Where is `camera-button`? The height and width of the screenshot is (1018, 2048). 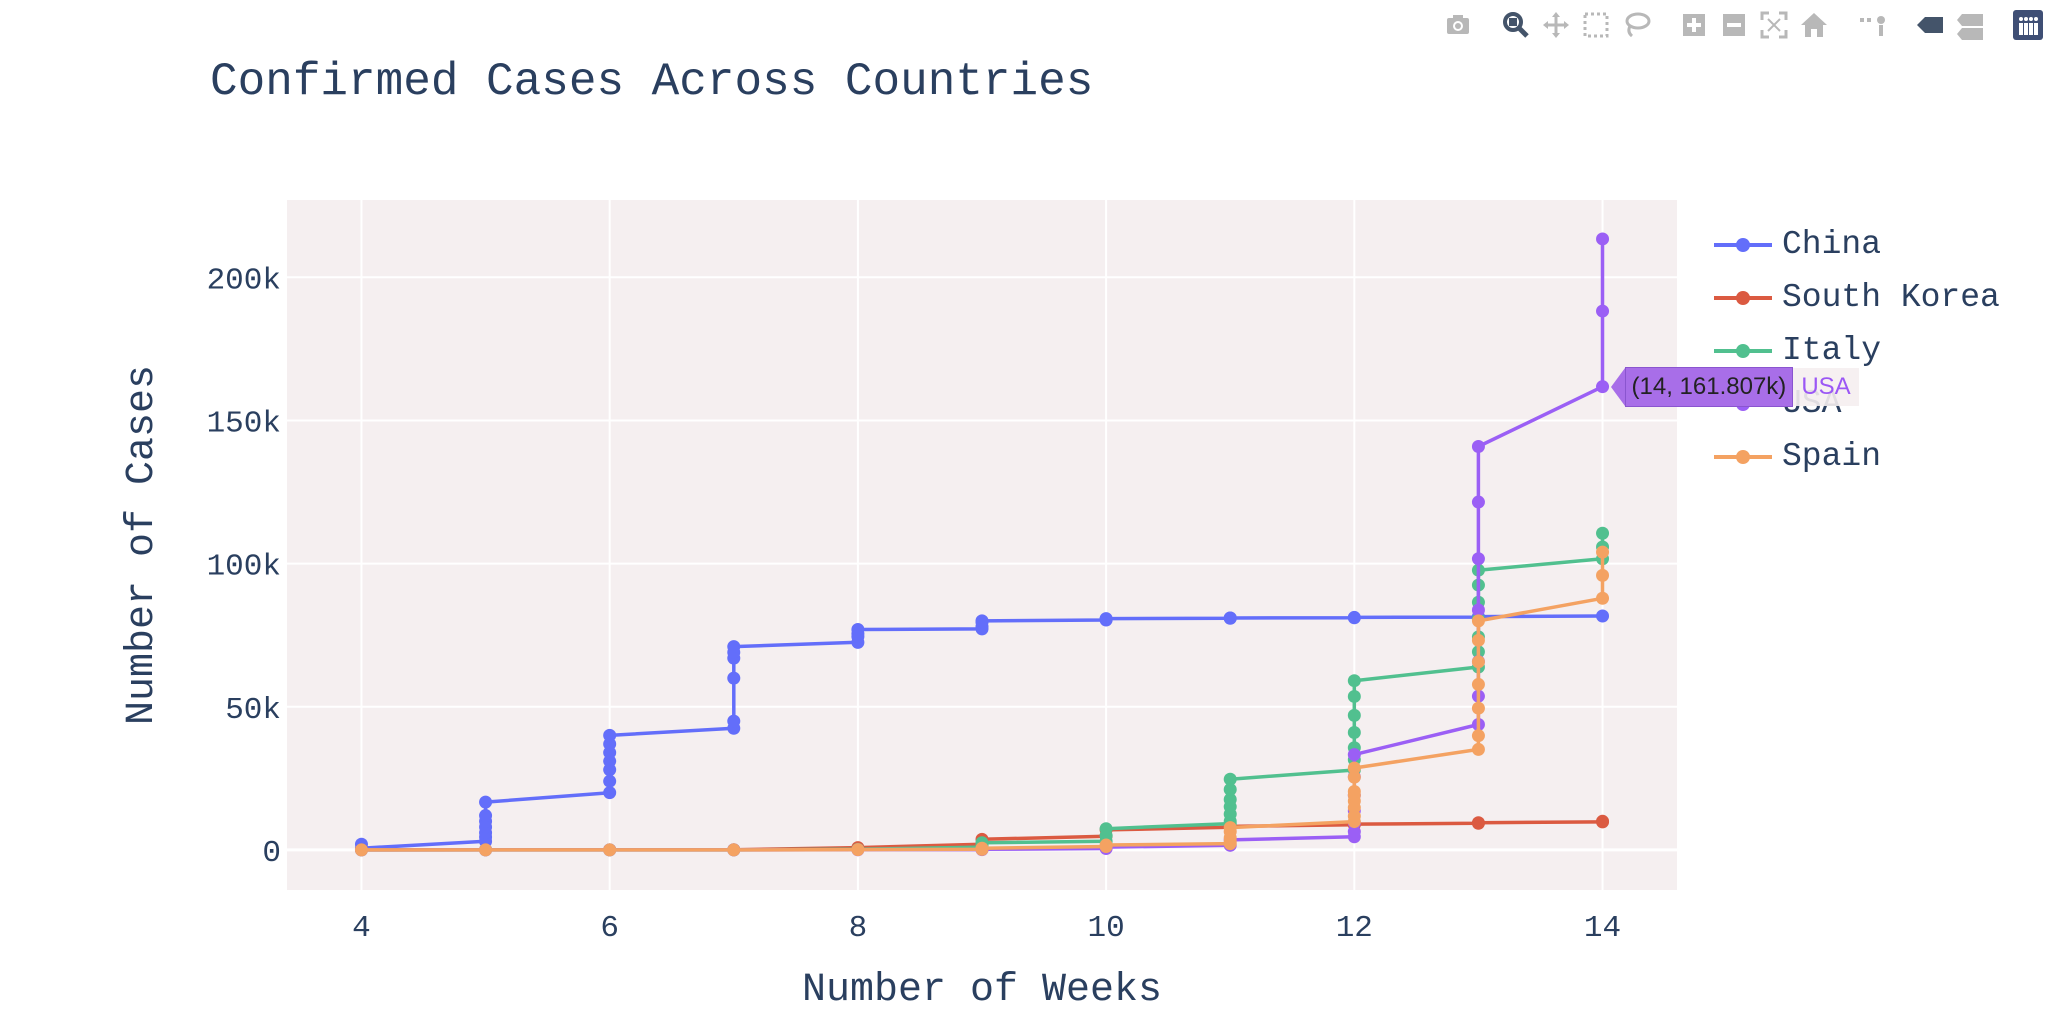 camera-button is located at coordinates (1458, 25).